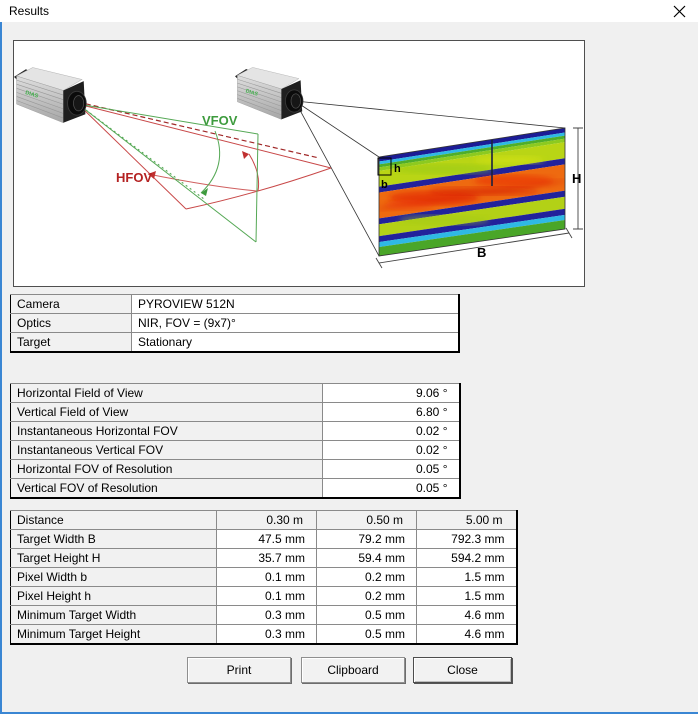  What do you see at coordinates (576, 178) in the screenshot?
I see `target-height-label: H` at bounding box center [576, 178].